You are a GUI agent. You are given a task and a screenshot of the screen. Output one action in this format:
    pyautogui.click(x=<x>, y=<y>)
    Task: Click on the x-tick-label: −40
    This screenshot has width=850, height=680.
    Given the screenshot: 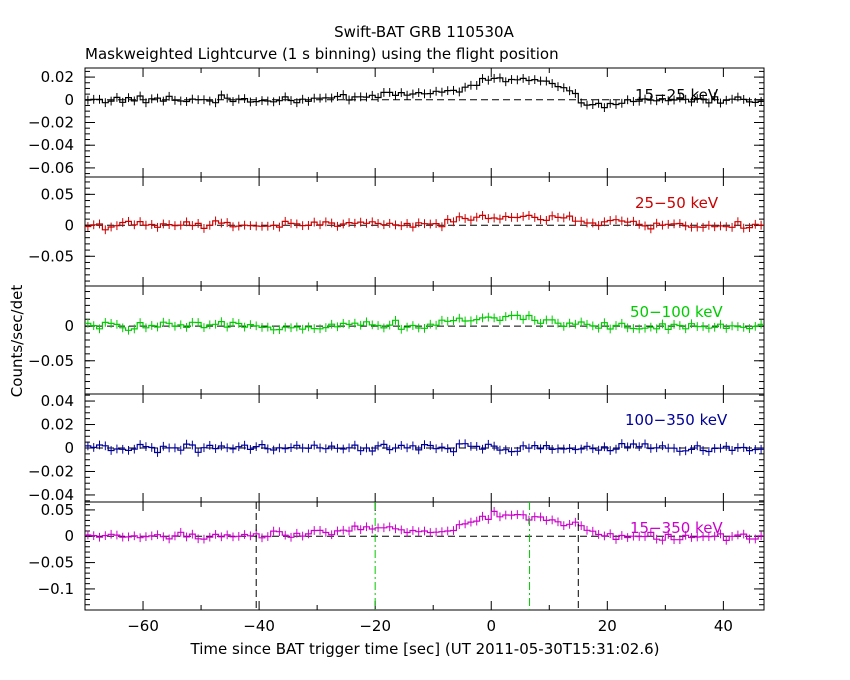 What is the action you would take?
    pyautogui.click(x=259, y=626)
    